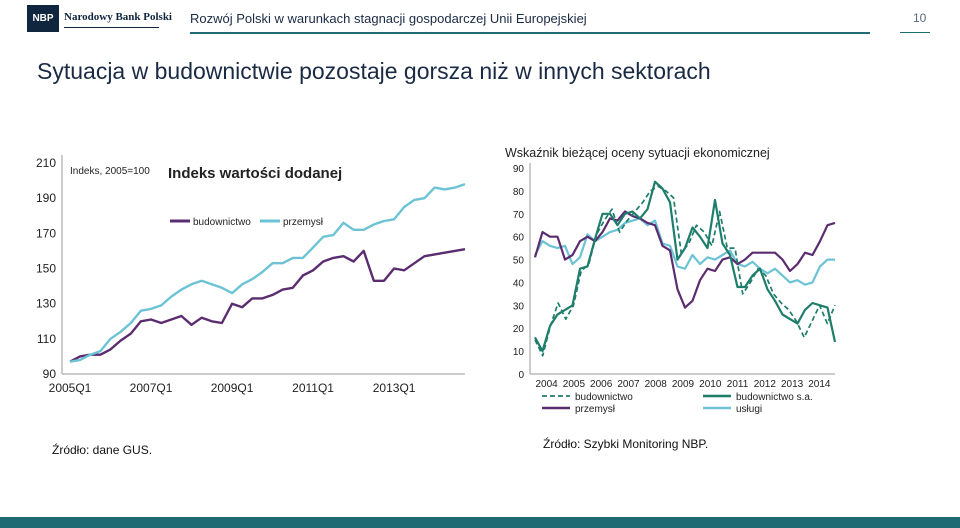 This screenshot has height=528, width=960. I want to click on x-tick-label: 2013, so click(792, 384).